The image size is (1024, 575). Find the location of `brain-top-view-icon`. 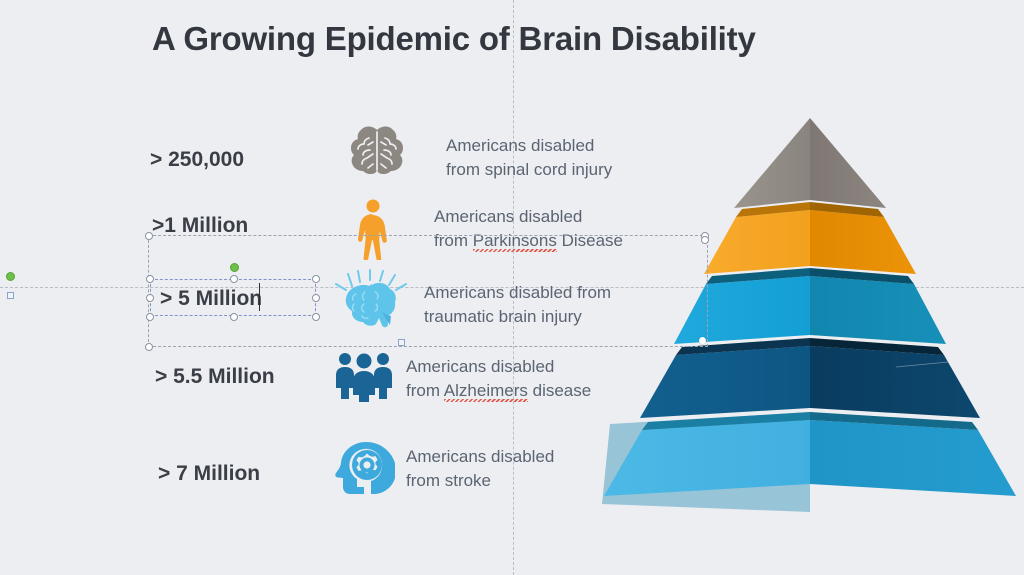

brain-top-view-icon is located at coordinates (377, 155).